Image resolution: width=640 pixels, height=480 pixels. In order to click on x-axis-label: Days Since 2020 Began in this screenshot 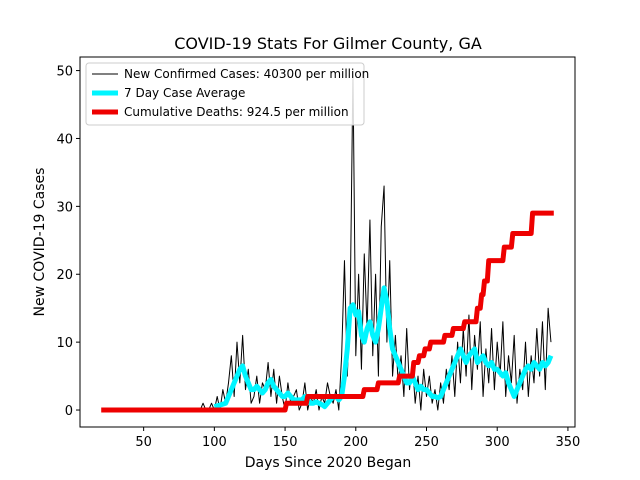, I will do `click(328, 463)`.